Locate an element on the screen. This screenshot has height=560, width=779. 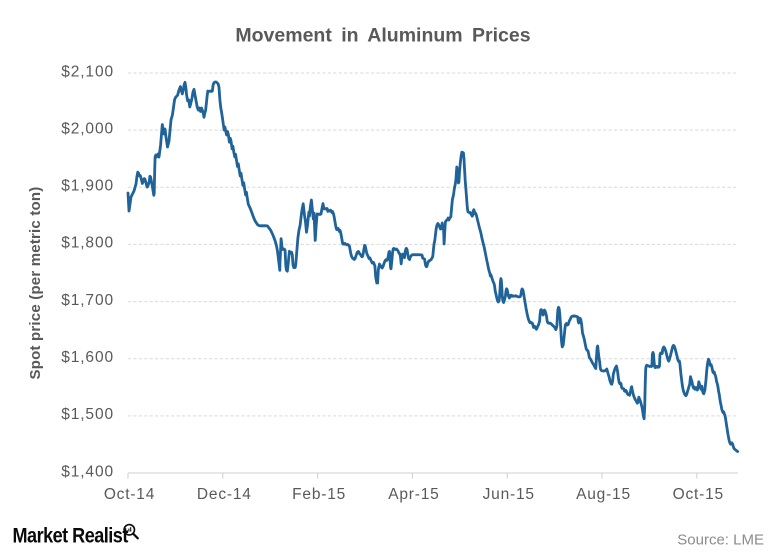
svg-text: $1,800 is located at coordinates (87, 243).